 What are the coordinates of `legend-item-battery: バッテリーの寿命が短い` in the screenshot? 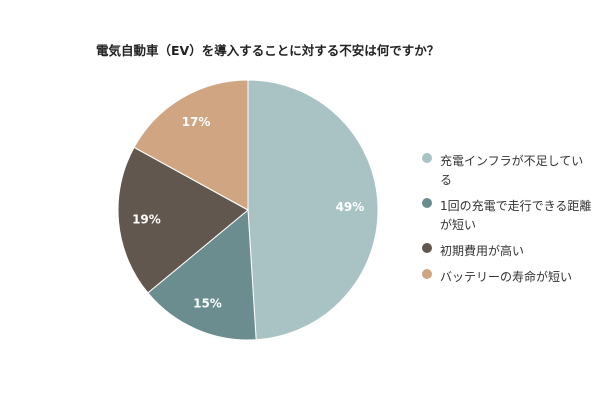 It's located at (508, 275).